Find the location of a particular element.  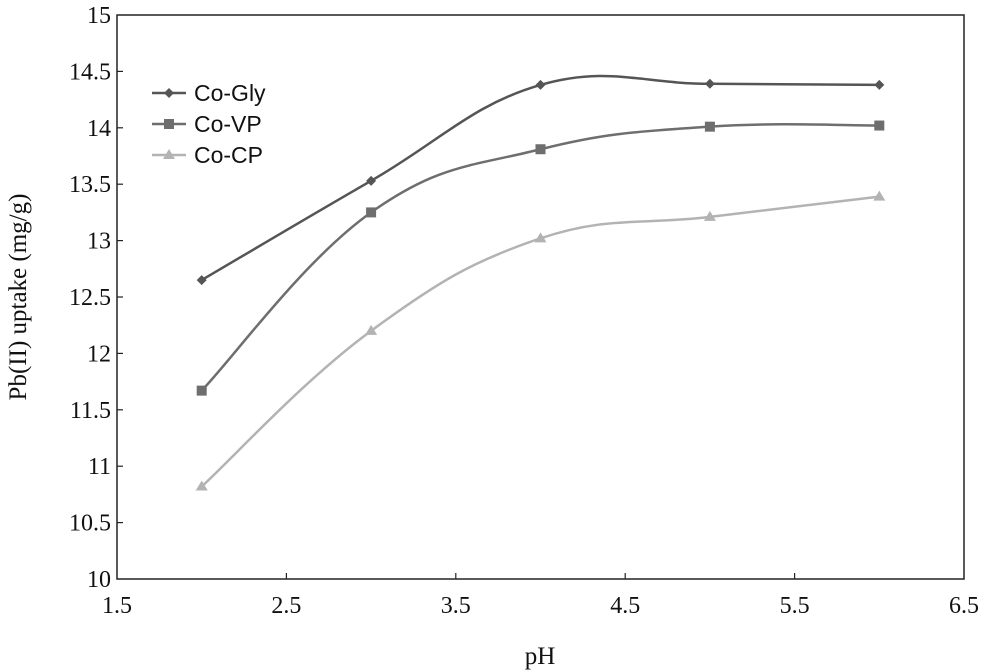

legend: Co-Gly Co-VP Co-CP is located at coordinates (209, 124).